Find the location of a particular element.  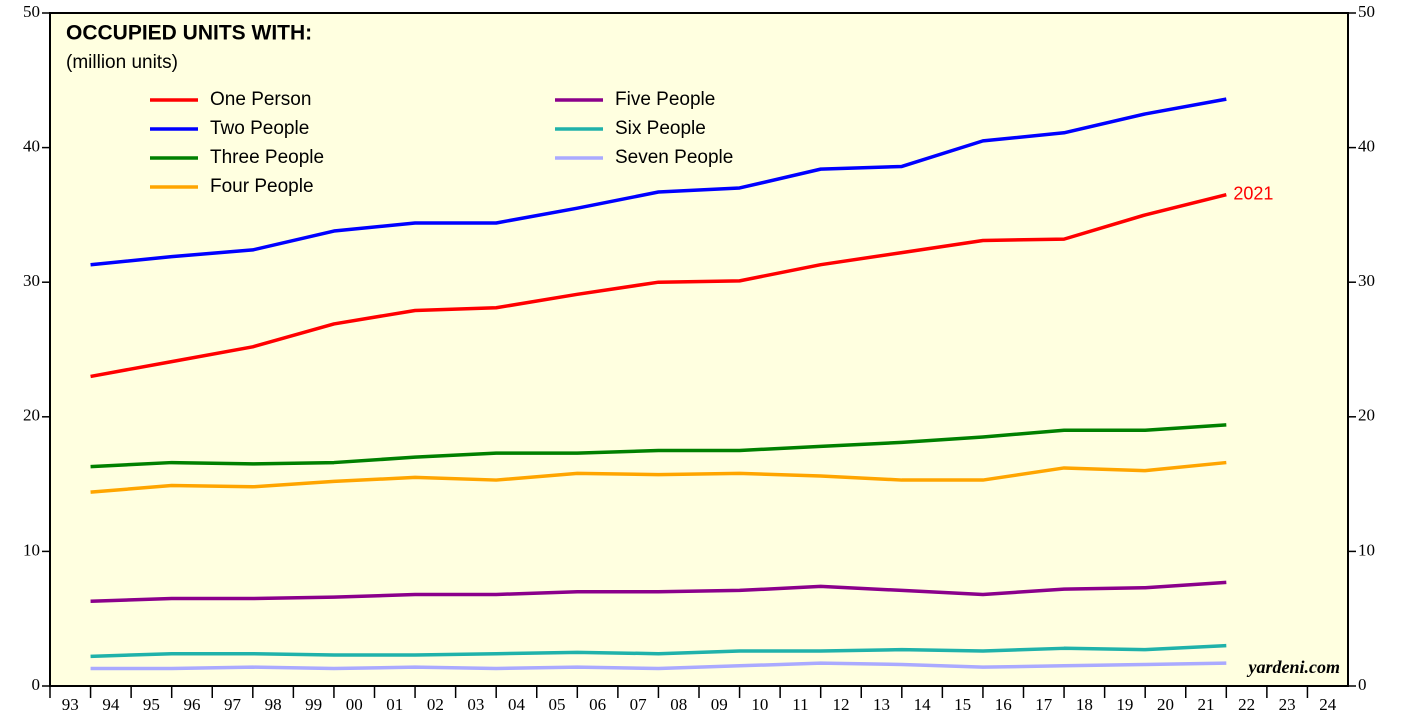

y-tick-label: 0 is located at coordinates (36, 684).